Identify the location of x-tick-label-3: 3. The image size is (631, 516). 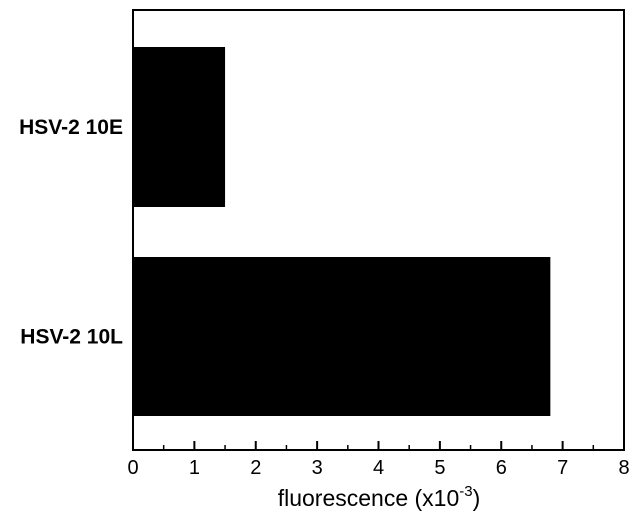
(317, 468).